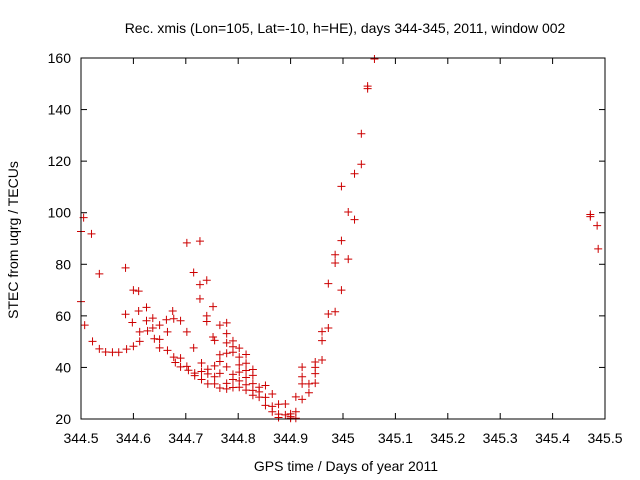 This screenshot has height=480, width=640. I want to click on y-axis-label: STEC from uqrg / TECUs, so click(13, 240).